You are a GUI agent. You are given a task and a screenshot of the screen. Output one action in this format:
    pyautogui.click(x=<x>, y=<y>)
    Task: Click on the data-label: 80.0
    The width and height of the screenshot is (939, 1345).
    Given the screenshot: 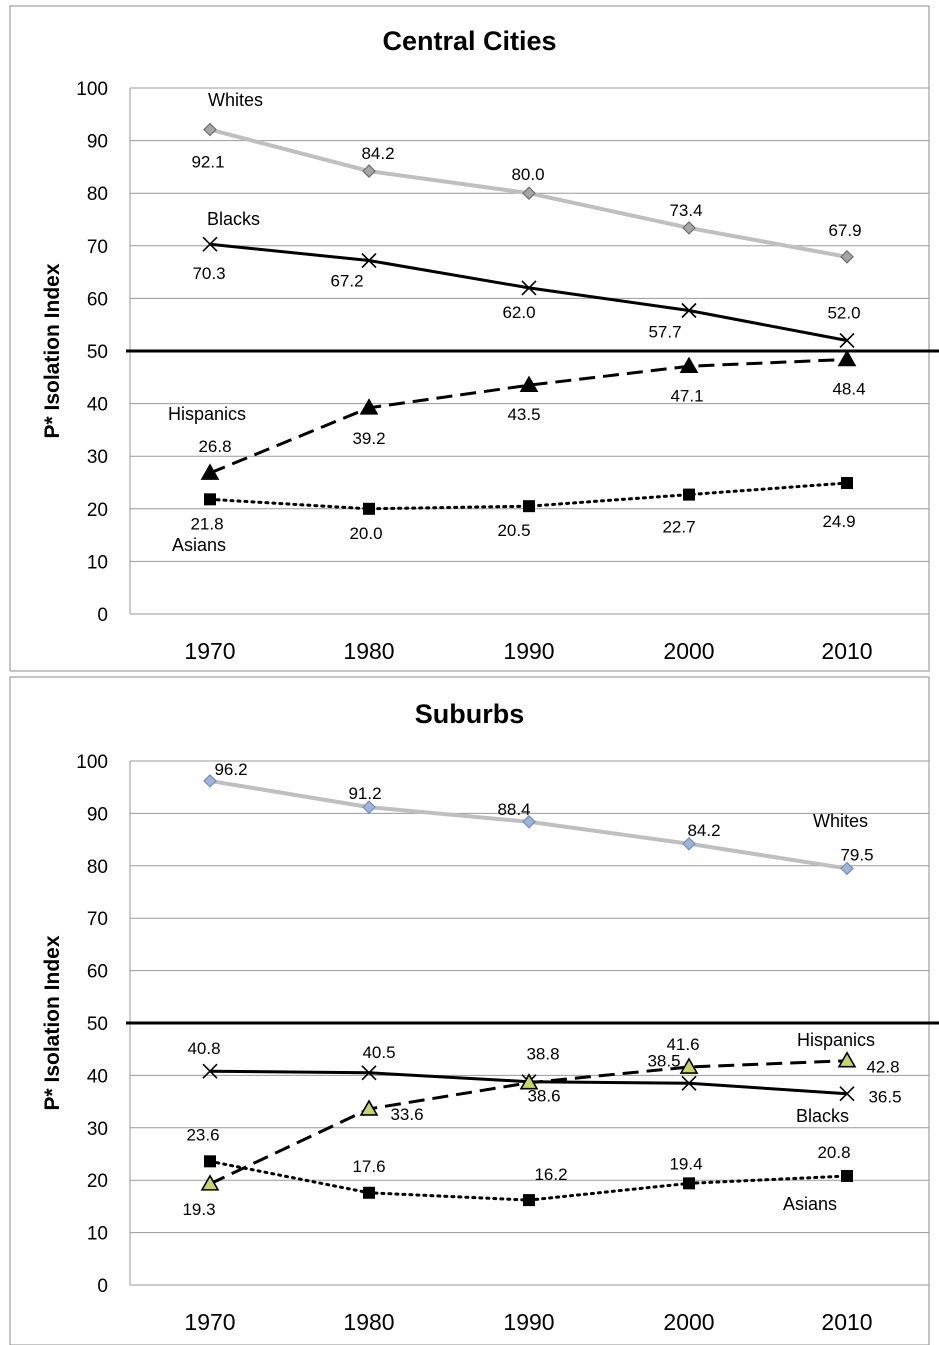 What is the action you would take?
    pyautogui.click(x=527, y=174)
    